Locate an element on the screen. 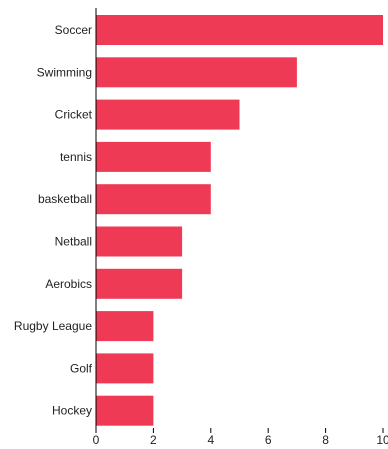  bar-soccer is located at coordinates (239, 30).